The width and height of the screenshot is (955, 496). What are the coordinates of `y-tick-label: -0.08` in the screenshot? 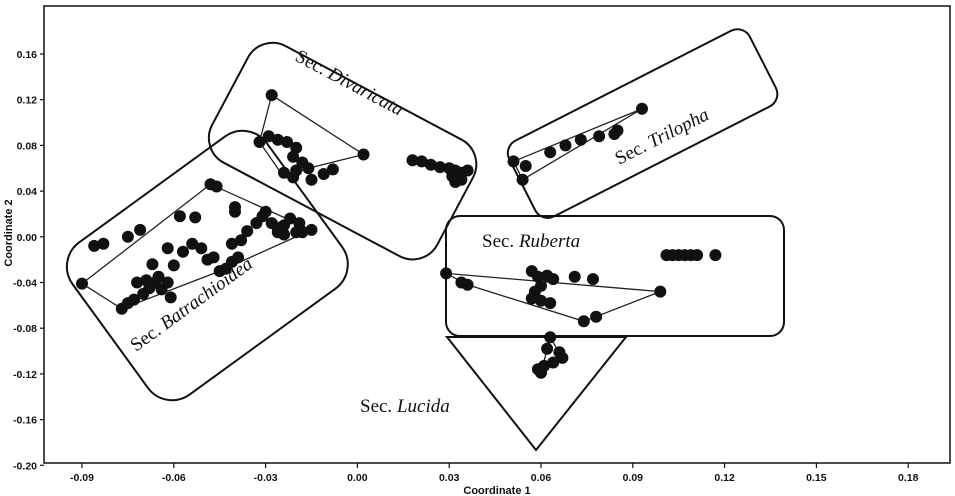 It's located at (25, 329).